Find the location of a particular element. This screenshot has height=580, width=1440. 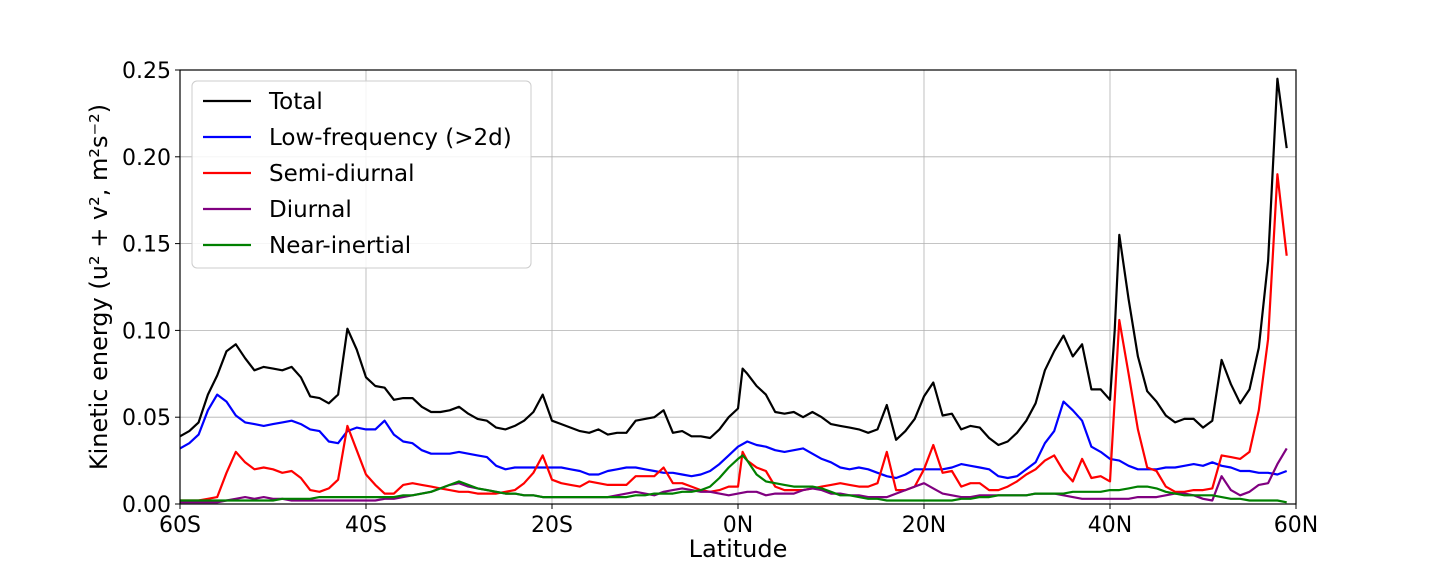

x-tick-label: 40S is located at coordinates (366, 525).